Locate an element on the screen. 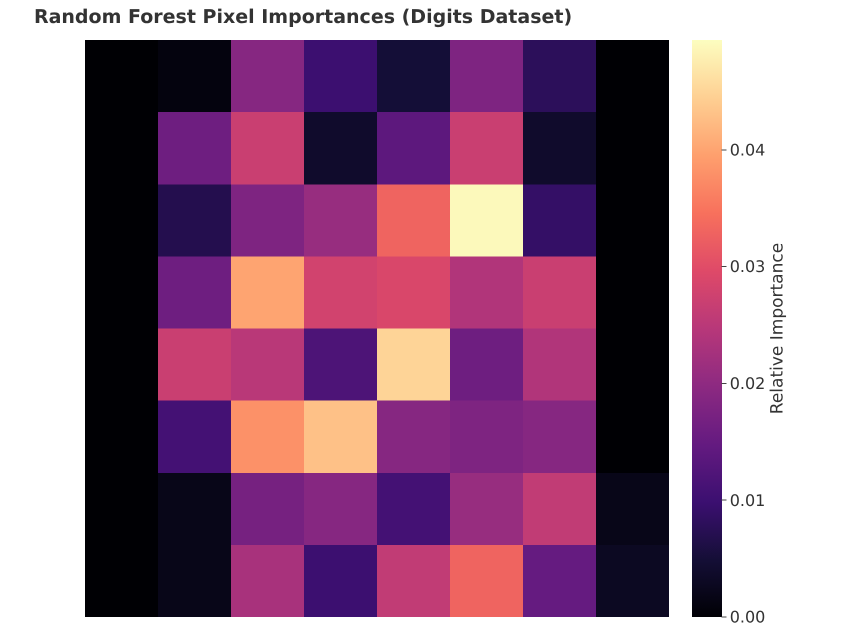 This screenshot has width=849, height=633. color-bar-label: 0.00 is located at coordinates (748, 617).